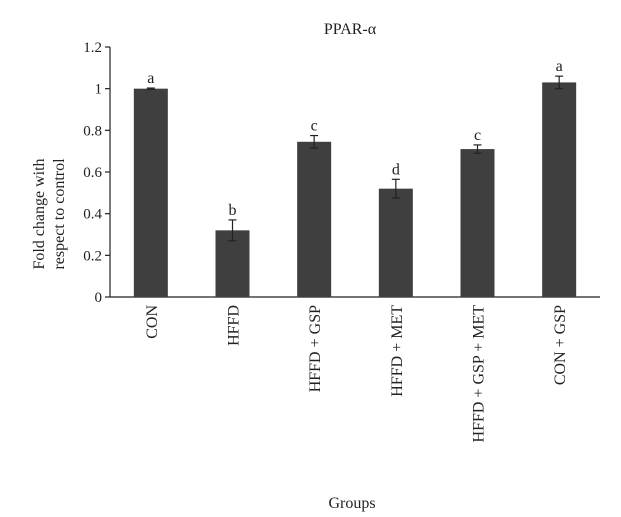 This screenshot has height=517, width=621. Describe the element at coordinates (152, 322) in the screenshot. I see `x-tick-label: CON` at that location.